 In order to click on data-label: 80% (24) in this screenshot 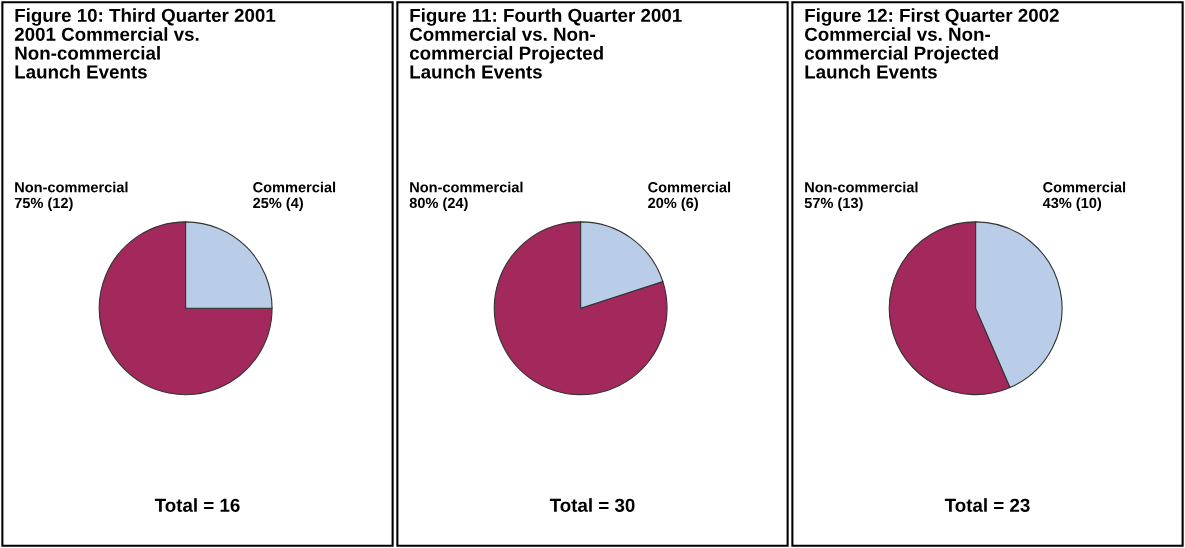, I will do `click(438, 204)`.